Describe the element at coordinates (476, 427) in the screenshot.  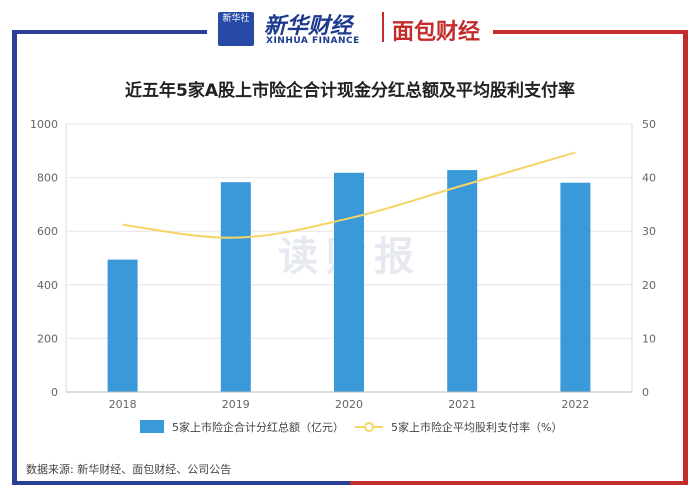
I see `legend-line-label: 5家上市险企平均股利支付率（%）` at that location.